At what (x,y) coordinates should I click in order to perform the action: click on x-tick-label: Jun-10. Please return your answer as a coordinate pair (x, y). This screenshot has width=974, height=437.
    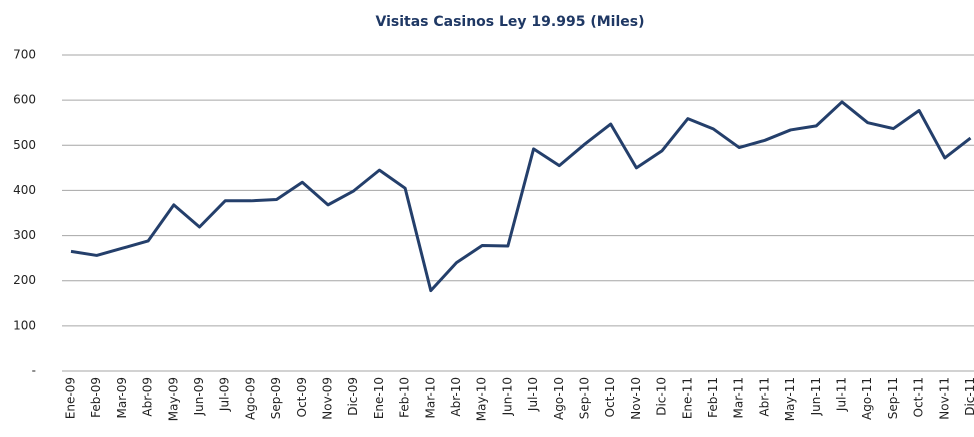
    Looking at the image, I should click on (507, 396).